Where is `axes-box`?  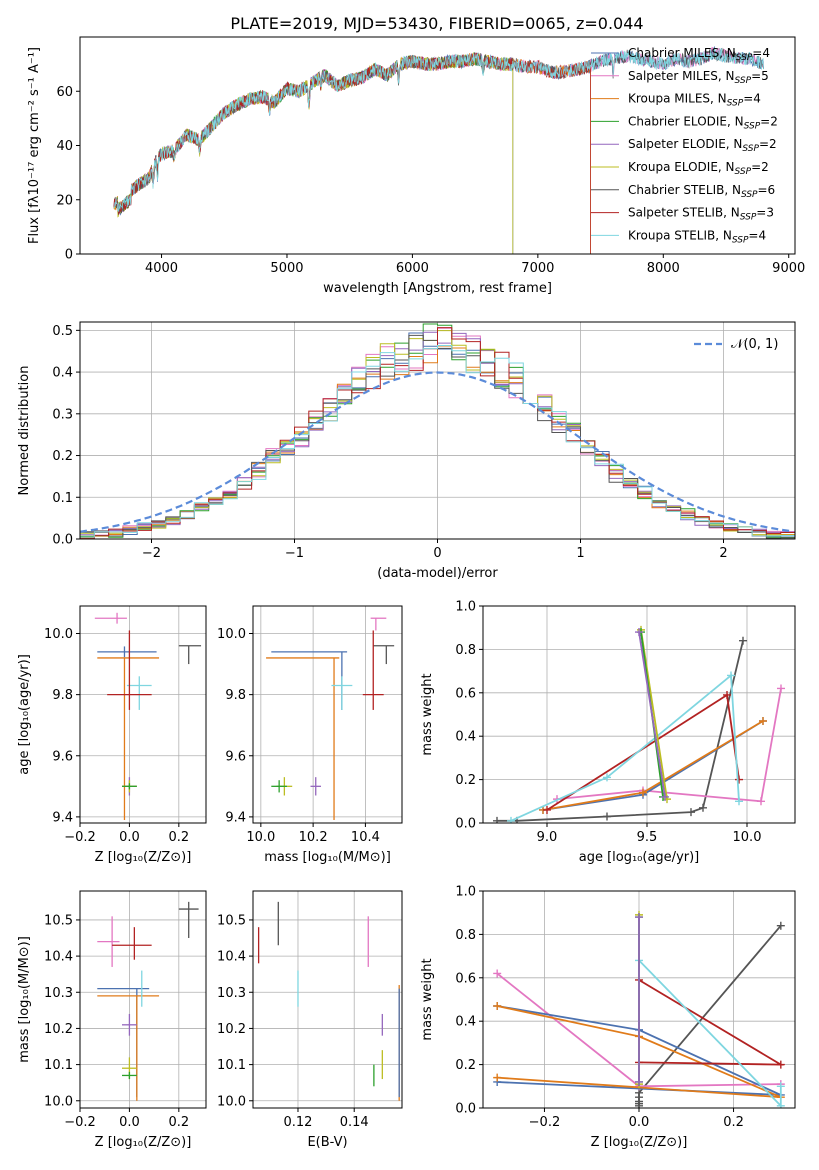
axes-box is located at coordinates (327, 999).